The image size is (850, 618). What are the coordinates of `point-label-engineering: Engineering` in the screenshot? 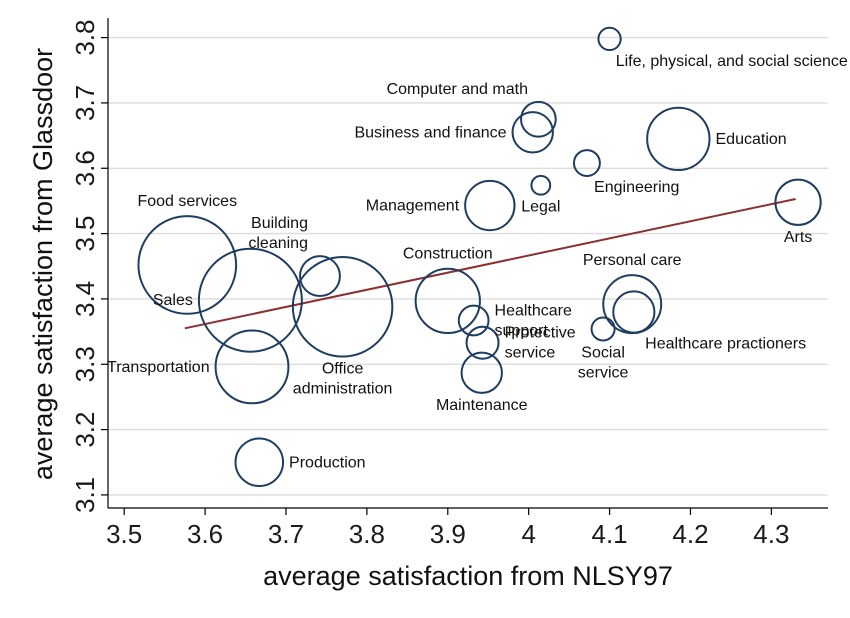 It's located at (636, 187).